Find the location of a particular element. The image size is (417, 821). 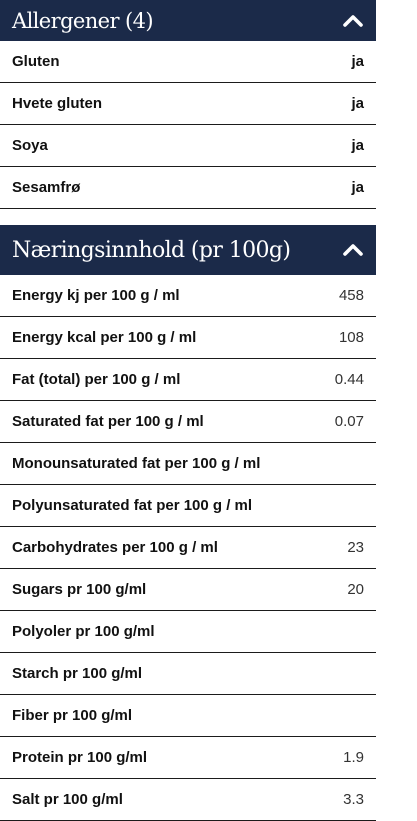

nutrition-label: Energy kcal per 100 g / ml is located at coordinates (104, 337).